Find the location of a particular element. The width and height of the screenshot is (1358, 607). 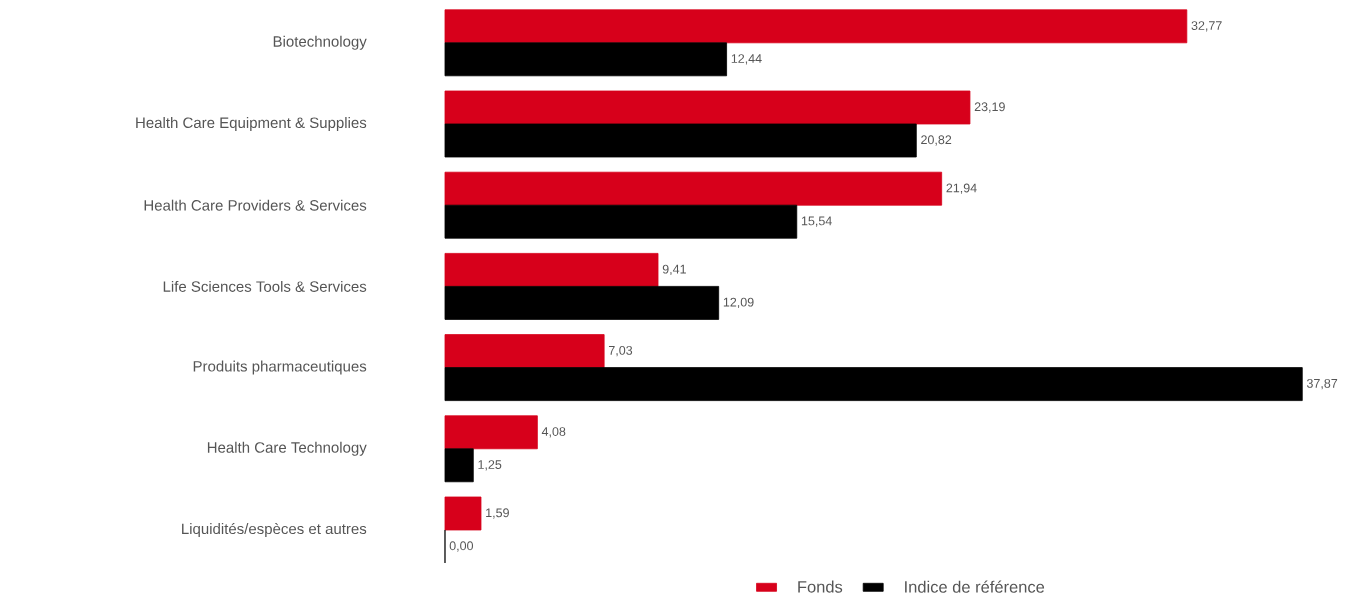

data-label: 12,44 is located at coordinates (746, 59).